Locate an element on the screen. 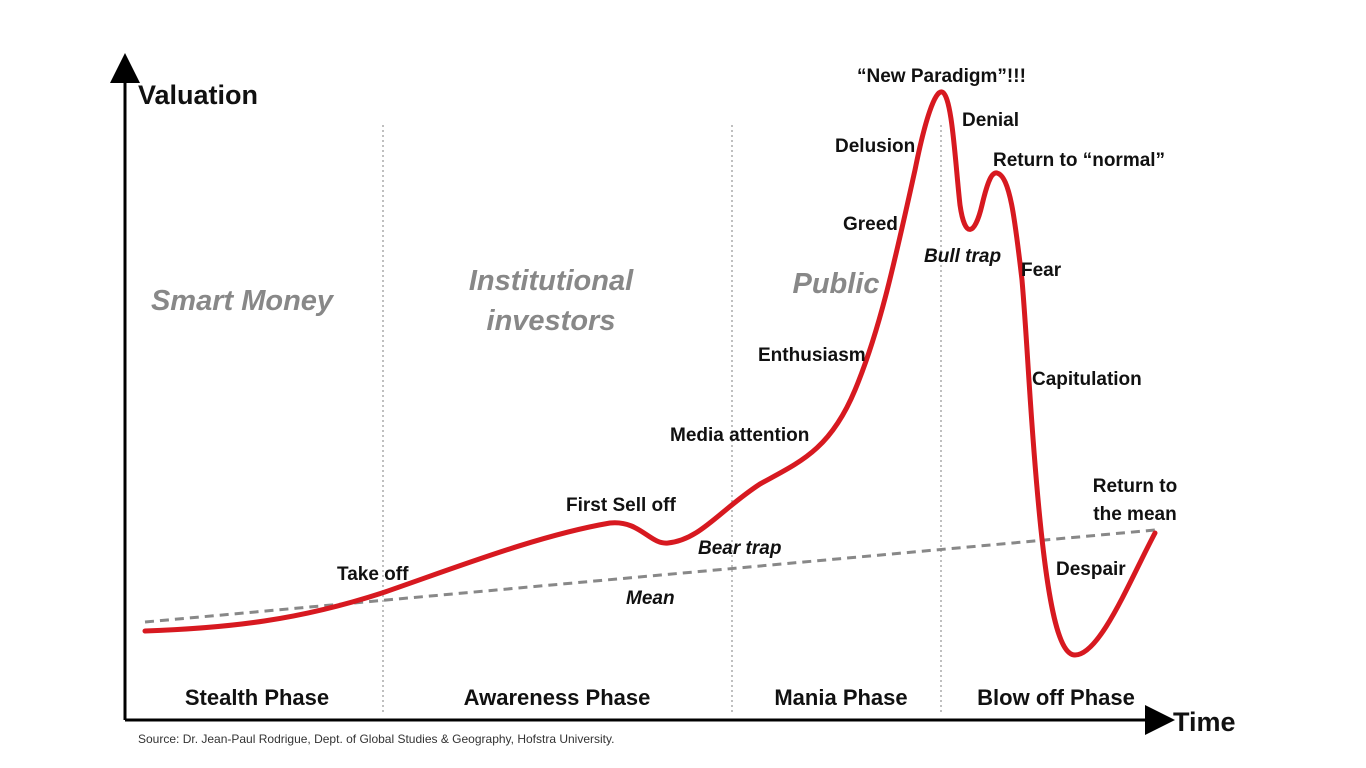  y-axis-title: Valuation is located at coordinates (198, 95).